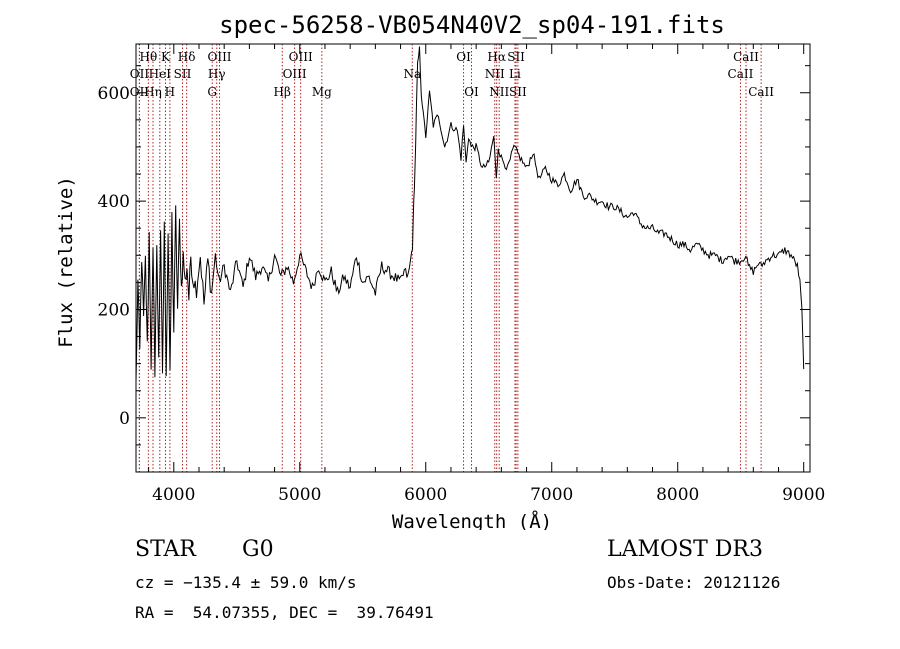  What do you see at coordinates (472, 25) in the screenshot?
I see `chart-title: spec-56258-VB054N40V2_sp04-191.fits` at bounding box center [472, 25].